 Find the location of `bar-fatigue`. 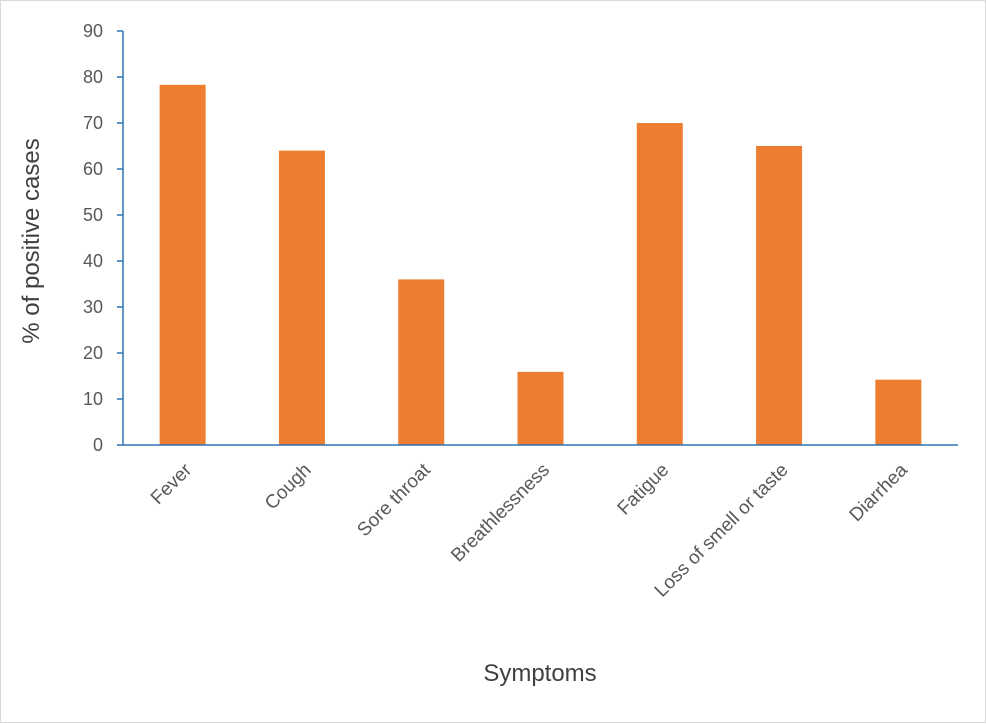

bar-fatigue is located at coordinates (659, 284).